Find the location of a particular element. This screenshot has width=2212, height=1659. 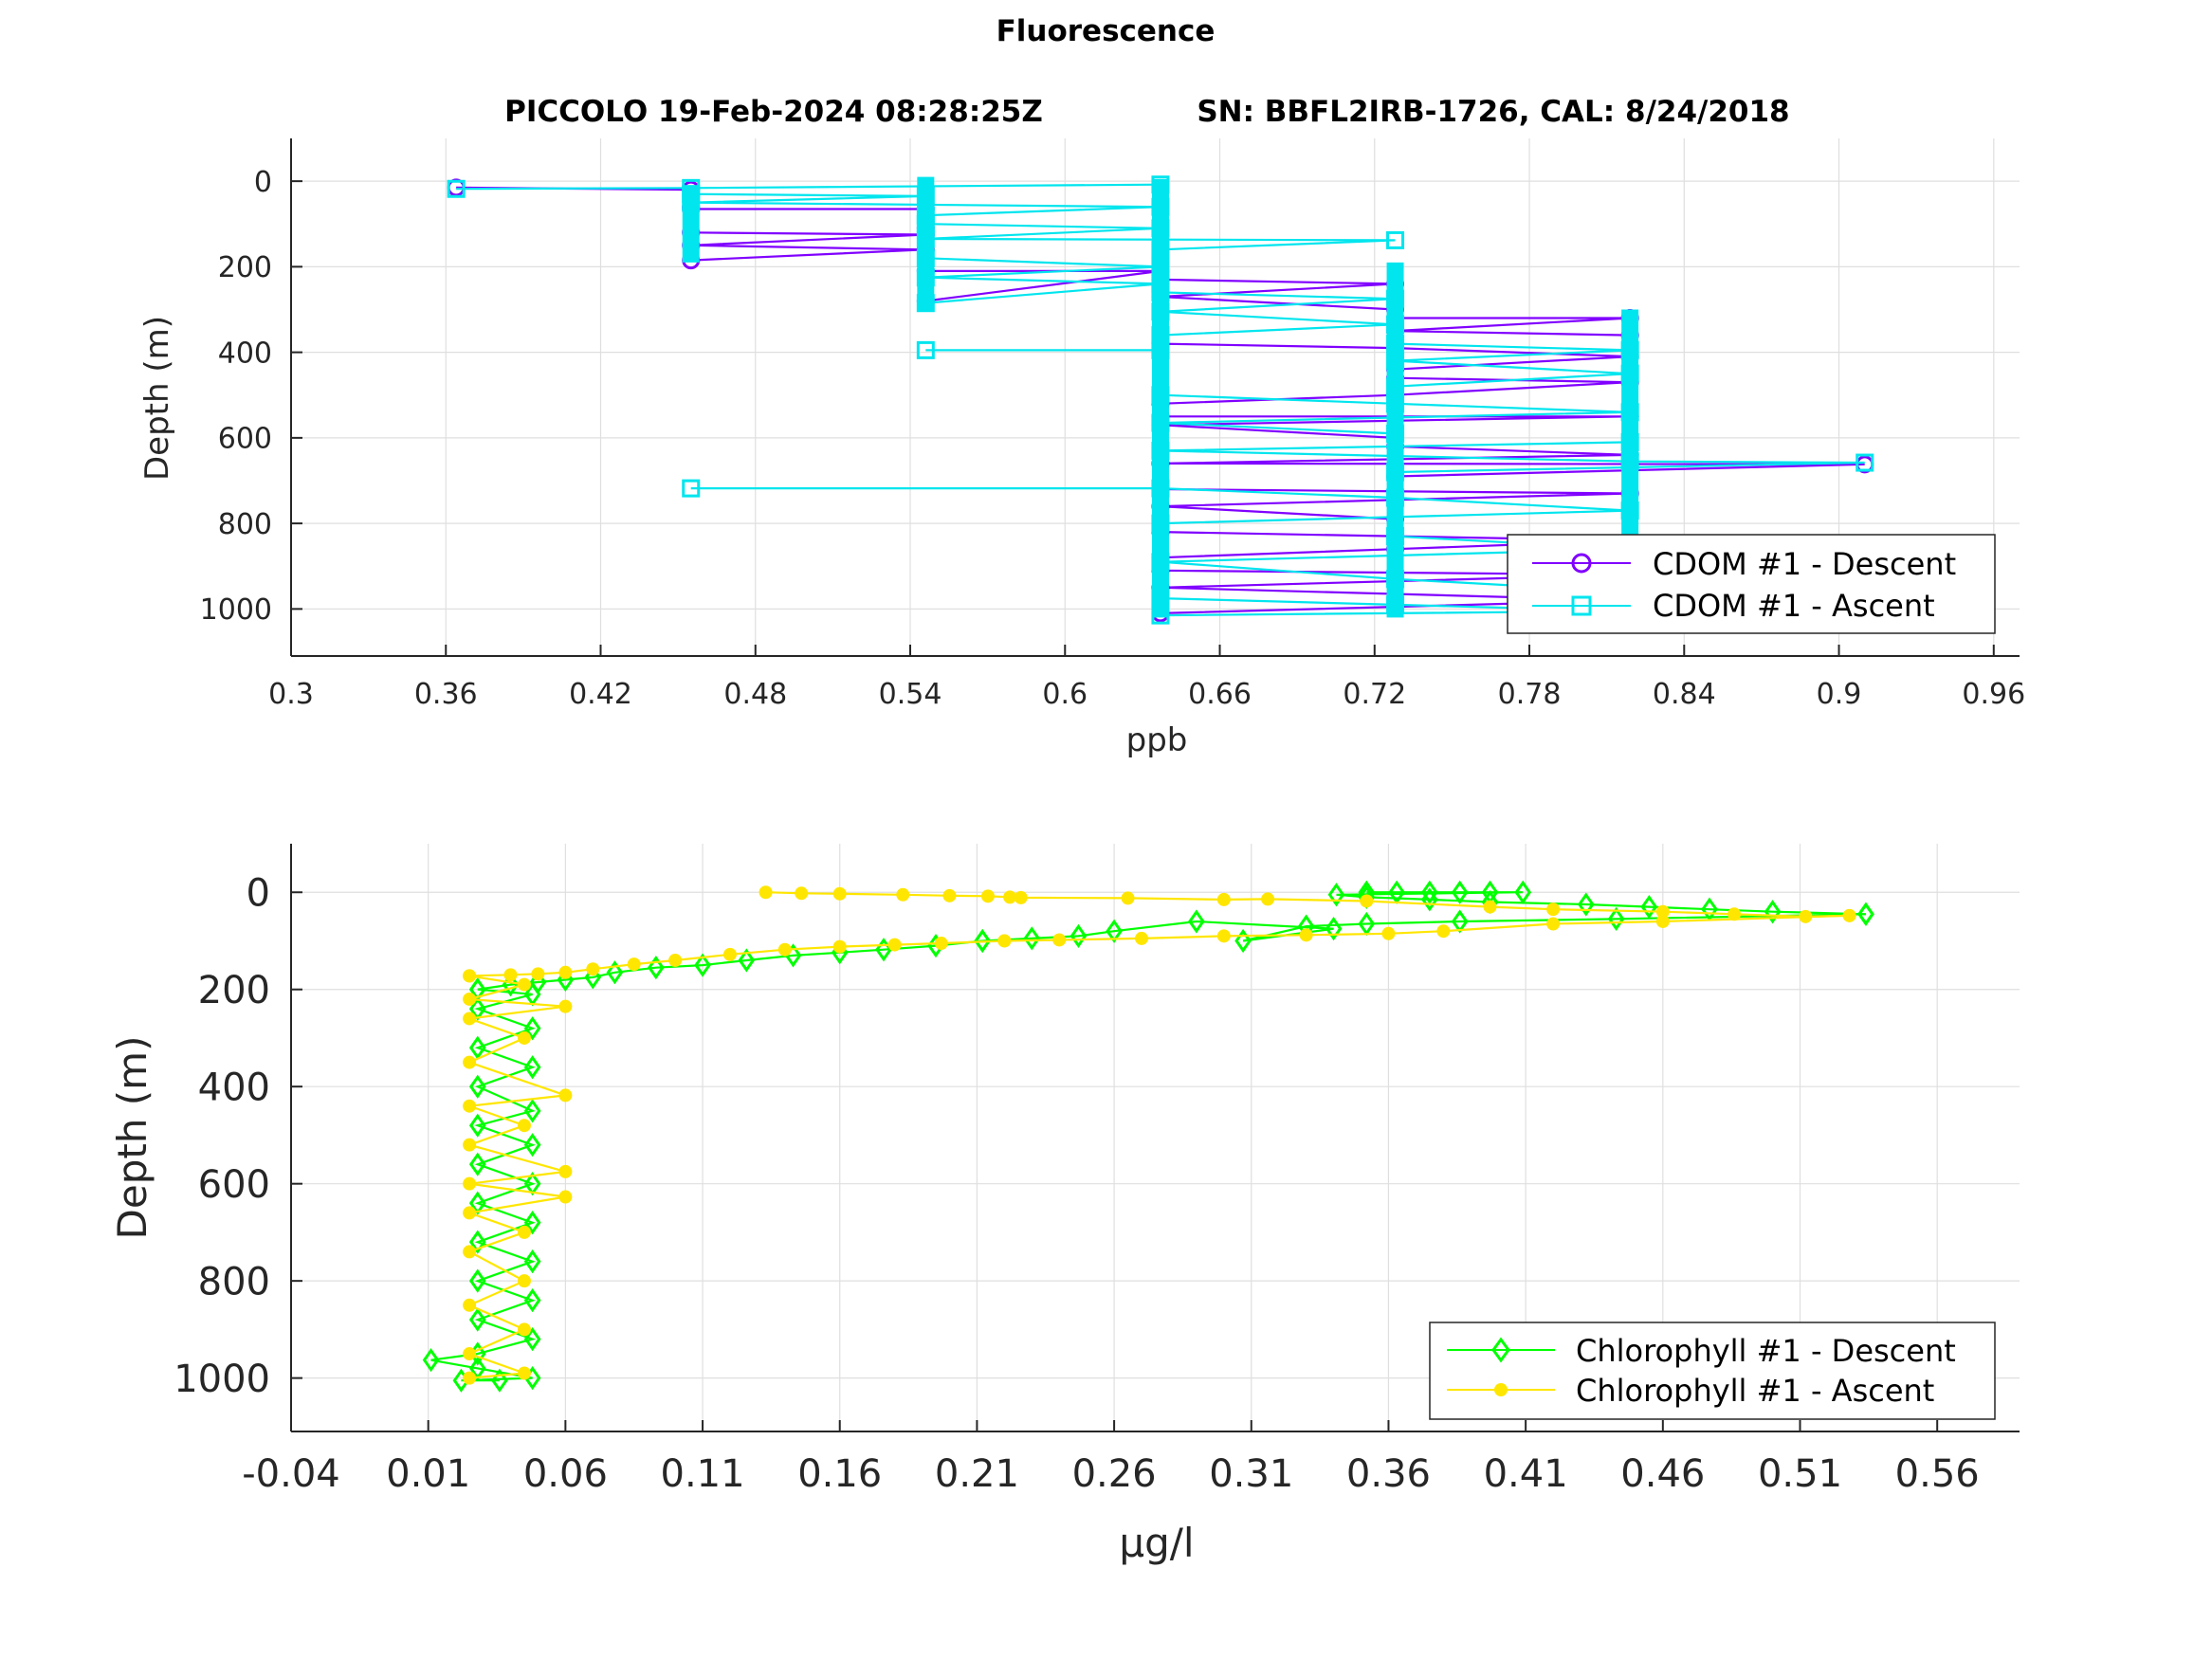

chlorophyll-panel-ytick-label: 800 is located at coordinates (234, 1282).